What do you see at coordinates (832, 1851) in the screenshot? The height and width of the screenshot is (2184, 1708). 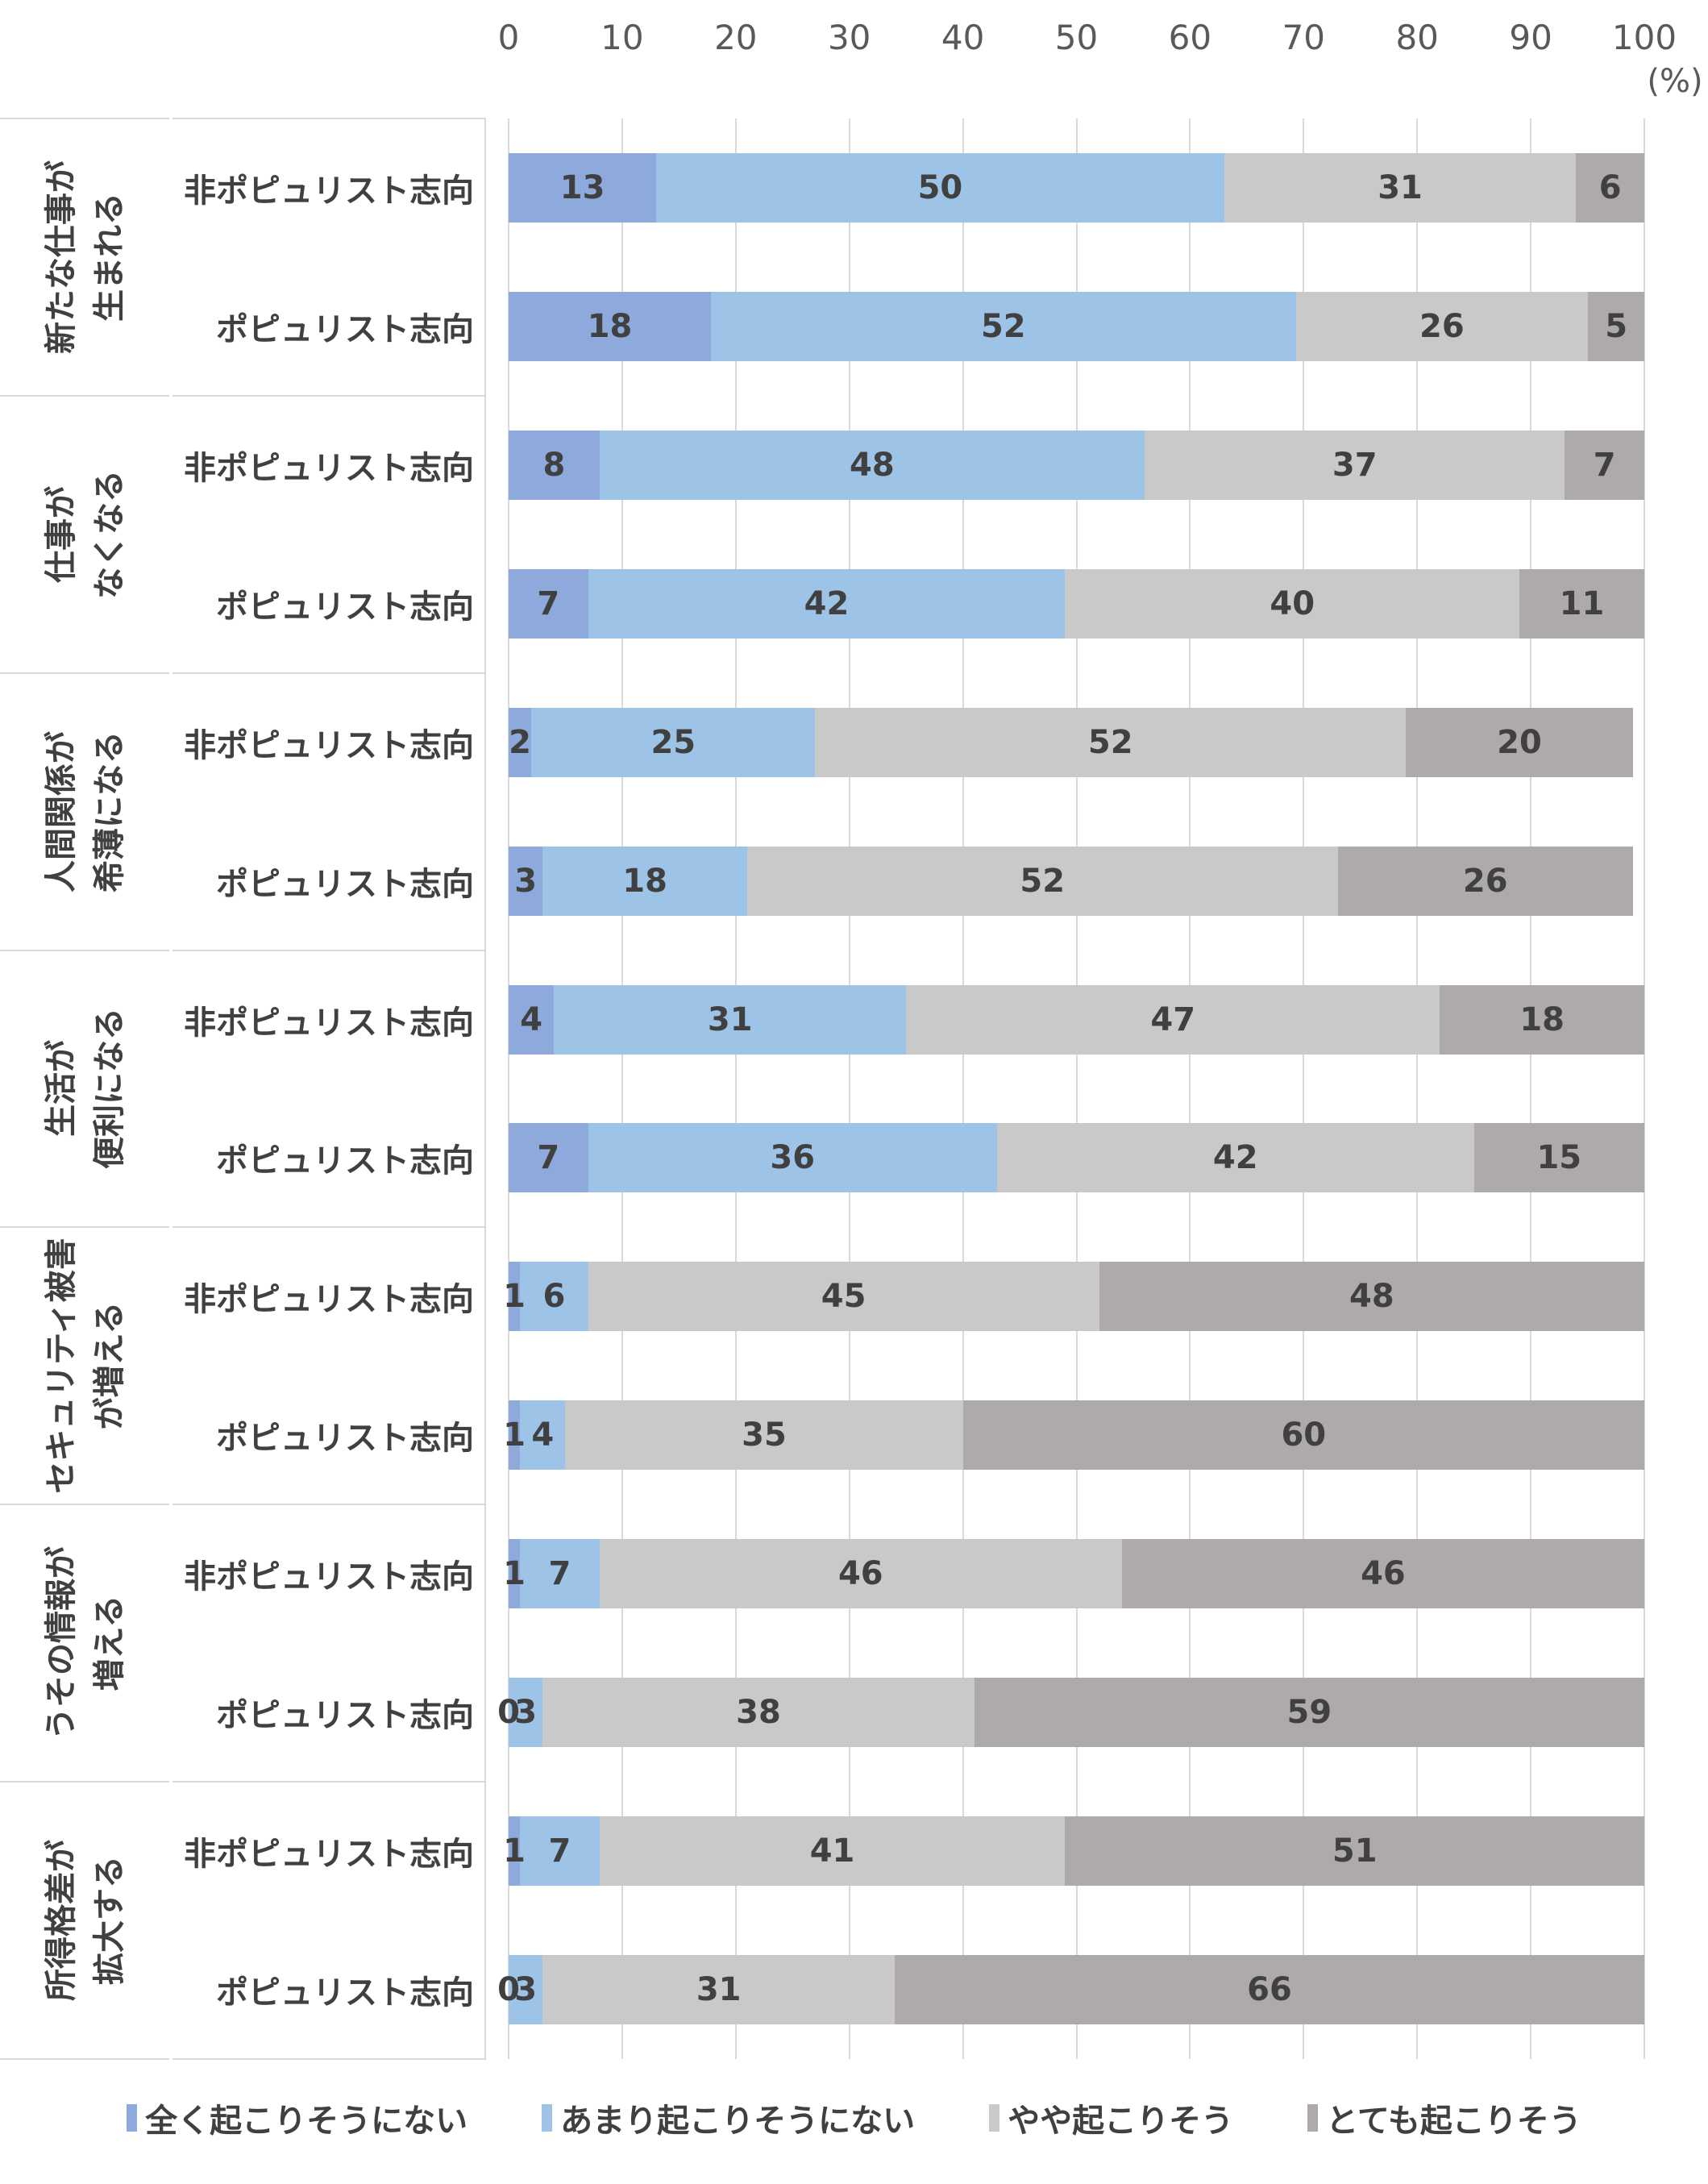 I see `bar-value-label: 41` at bounding box center [832, 1851].